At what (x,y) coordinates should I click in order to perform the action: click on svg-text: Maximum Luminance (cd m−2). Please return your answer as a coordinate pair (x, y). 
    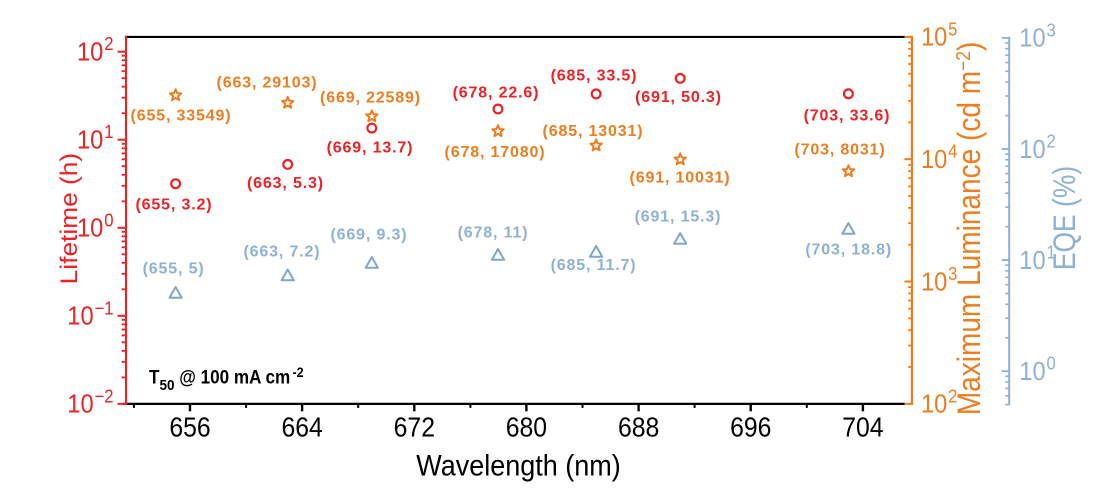
    Looking at the image, I should click on (970, 229).